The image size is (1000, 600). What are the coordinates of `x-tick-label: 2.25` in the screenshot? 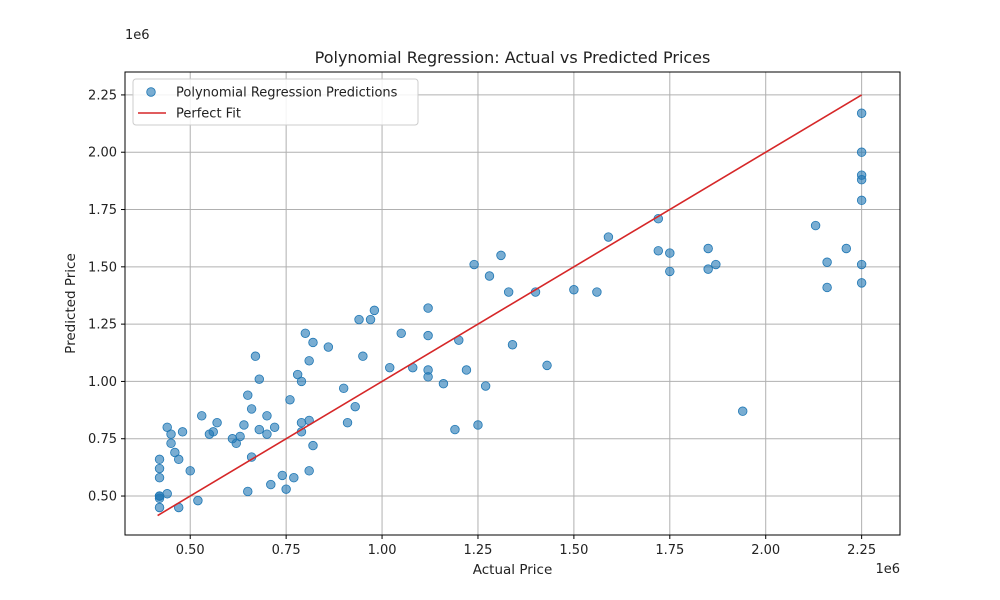 It's located at (861, 550).